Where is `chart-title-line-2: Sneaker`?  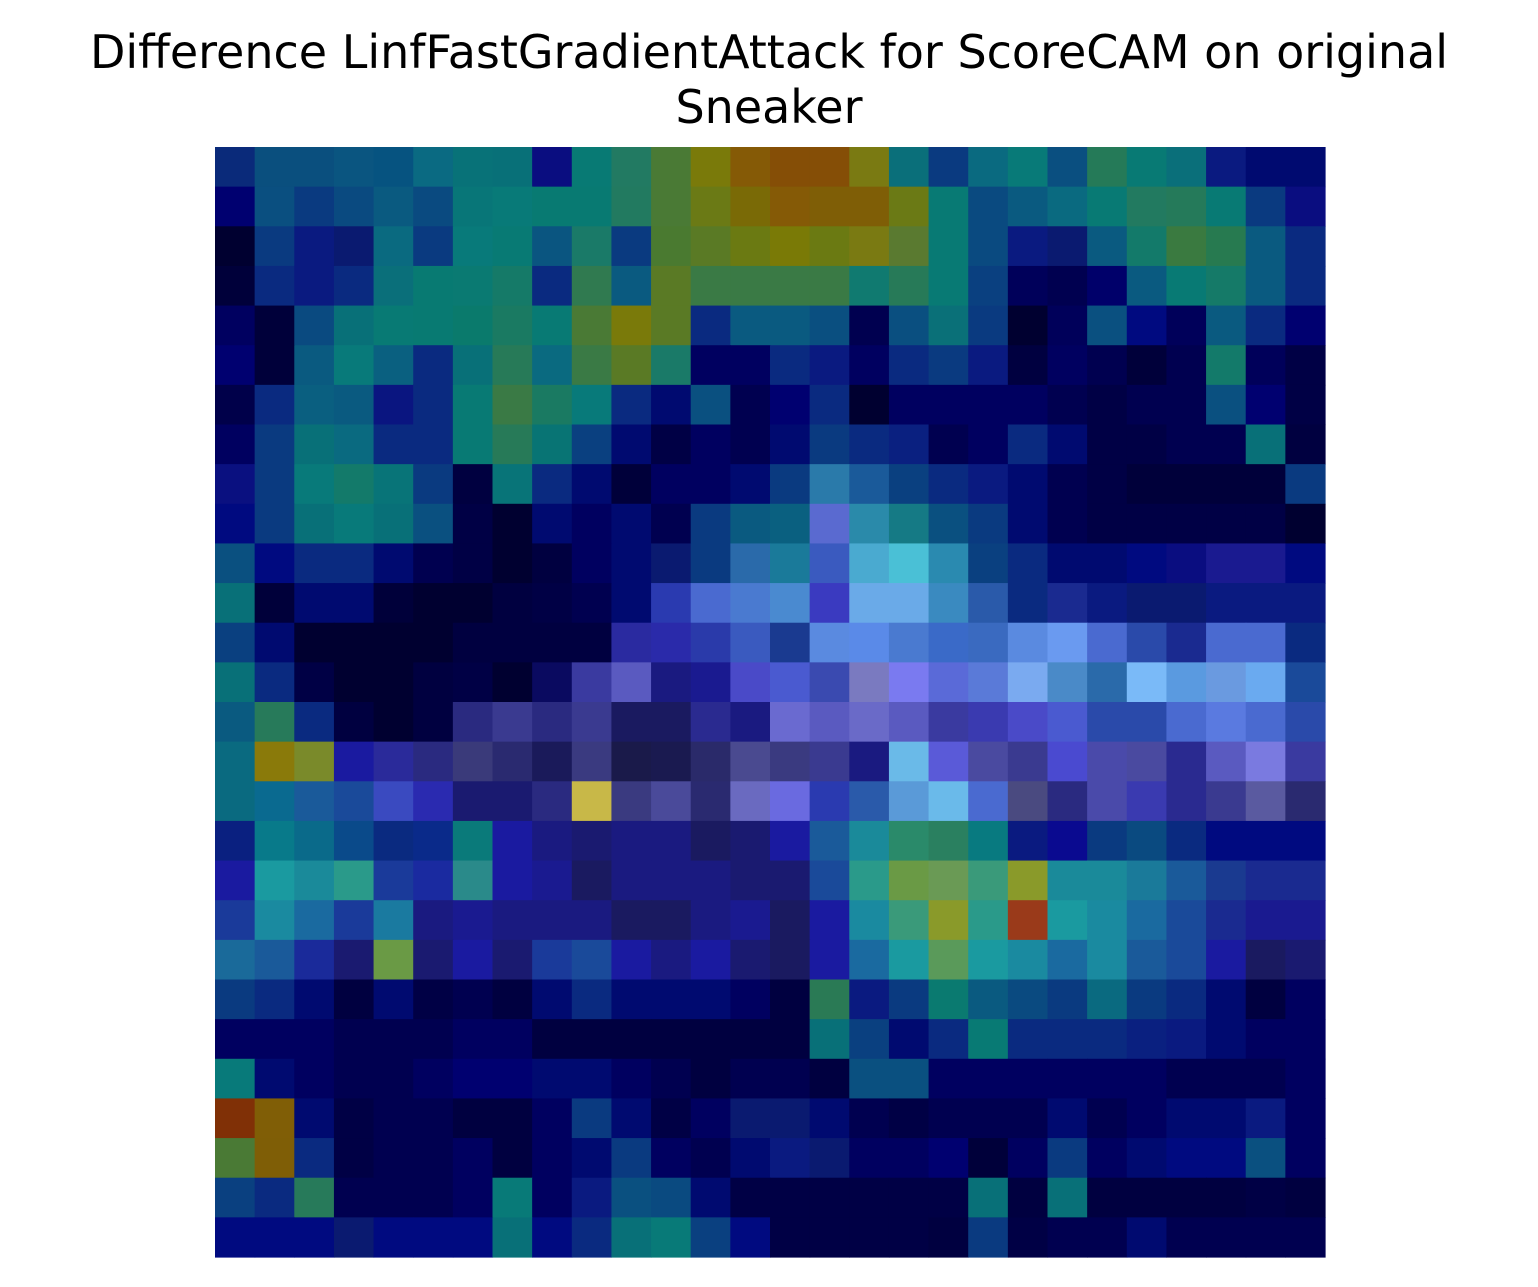 chart-title-line-2: Sneaker is located at coordinates (769, 107).